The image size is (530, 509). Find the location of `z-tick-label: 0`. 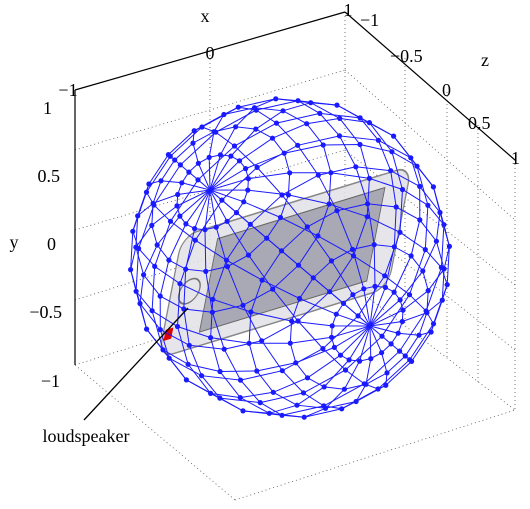

z-tick-label: 0 is located at coordinates (446, 90).